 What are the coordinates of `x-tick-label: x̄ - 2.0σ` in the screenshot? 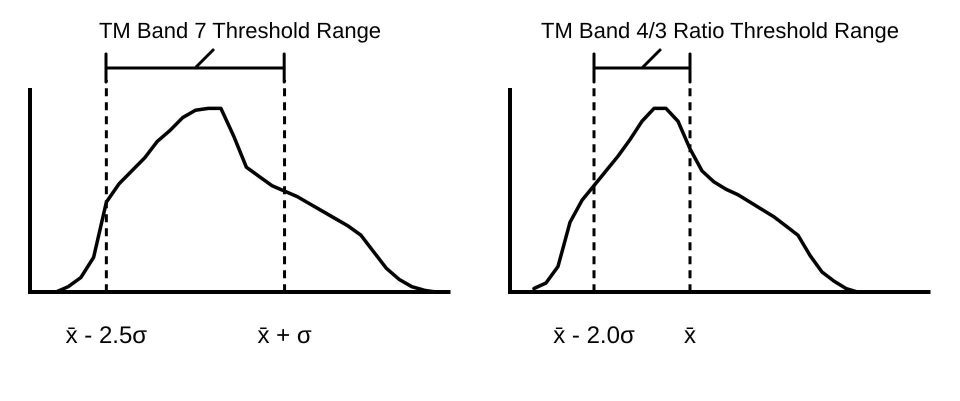 It's located at (594, 336).